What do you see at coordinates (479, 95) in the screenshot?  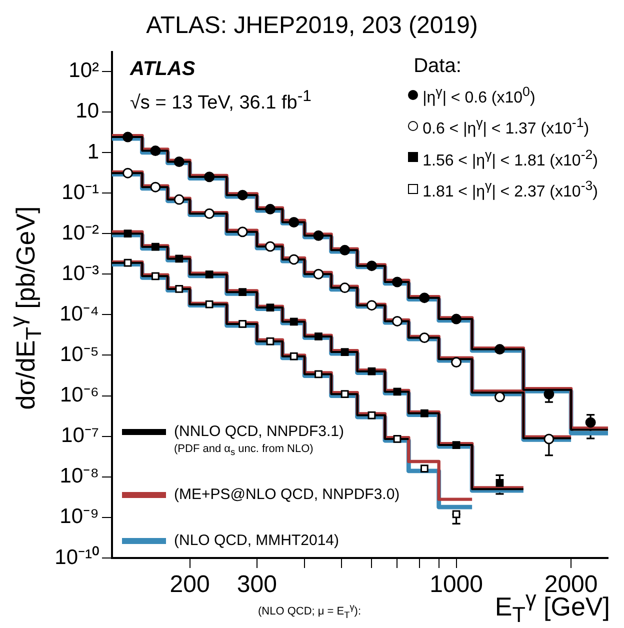 I see `legend-label: |η$^{γ}$| < 0.6 (x10$^{0}$)` at bounding box center [479, 95].